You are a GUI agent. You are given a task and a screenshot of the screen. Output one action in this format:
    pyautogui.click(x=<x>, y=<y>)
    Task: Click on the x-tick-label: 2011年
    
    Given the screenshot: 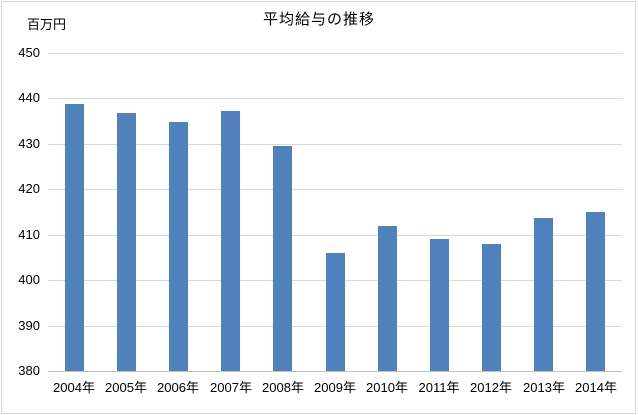 What is the action you would take?
    pyautogui.click(x=439, y=387)
    